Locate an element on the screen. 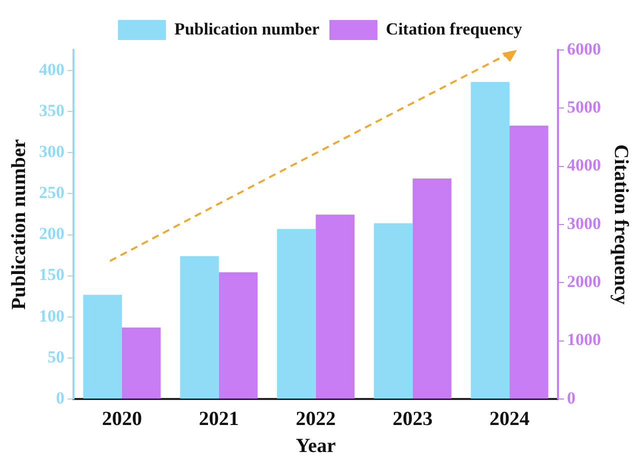 This screenshot has height=461, width=644. x-tick-label: 2024 is located at coordinates (510, 419).